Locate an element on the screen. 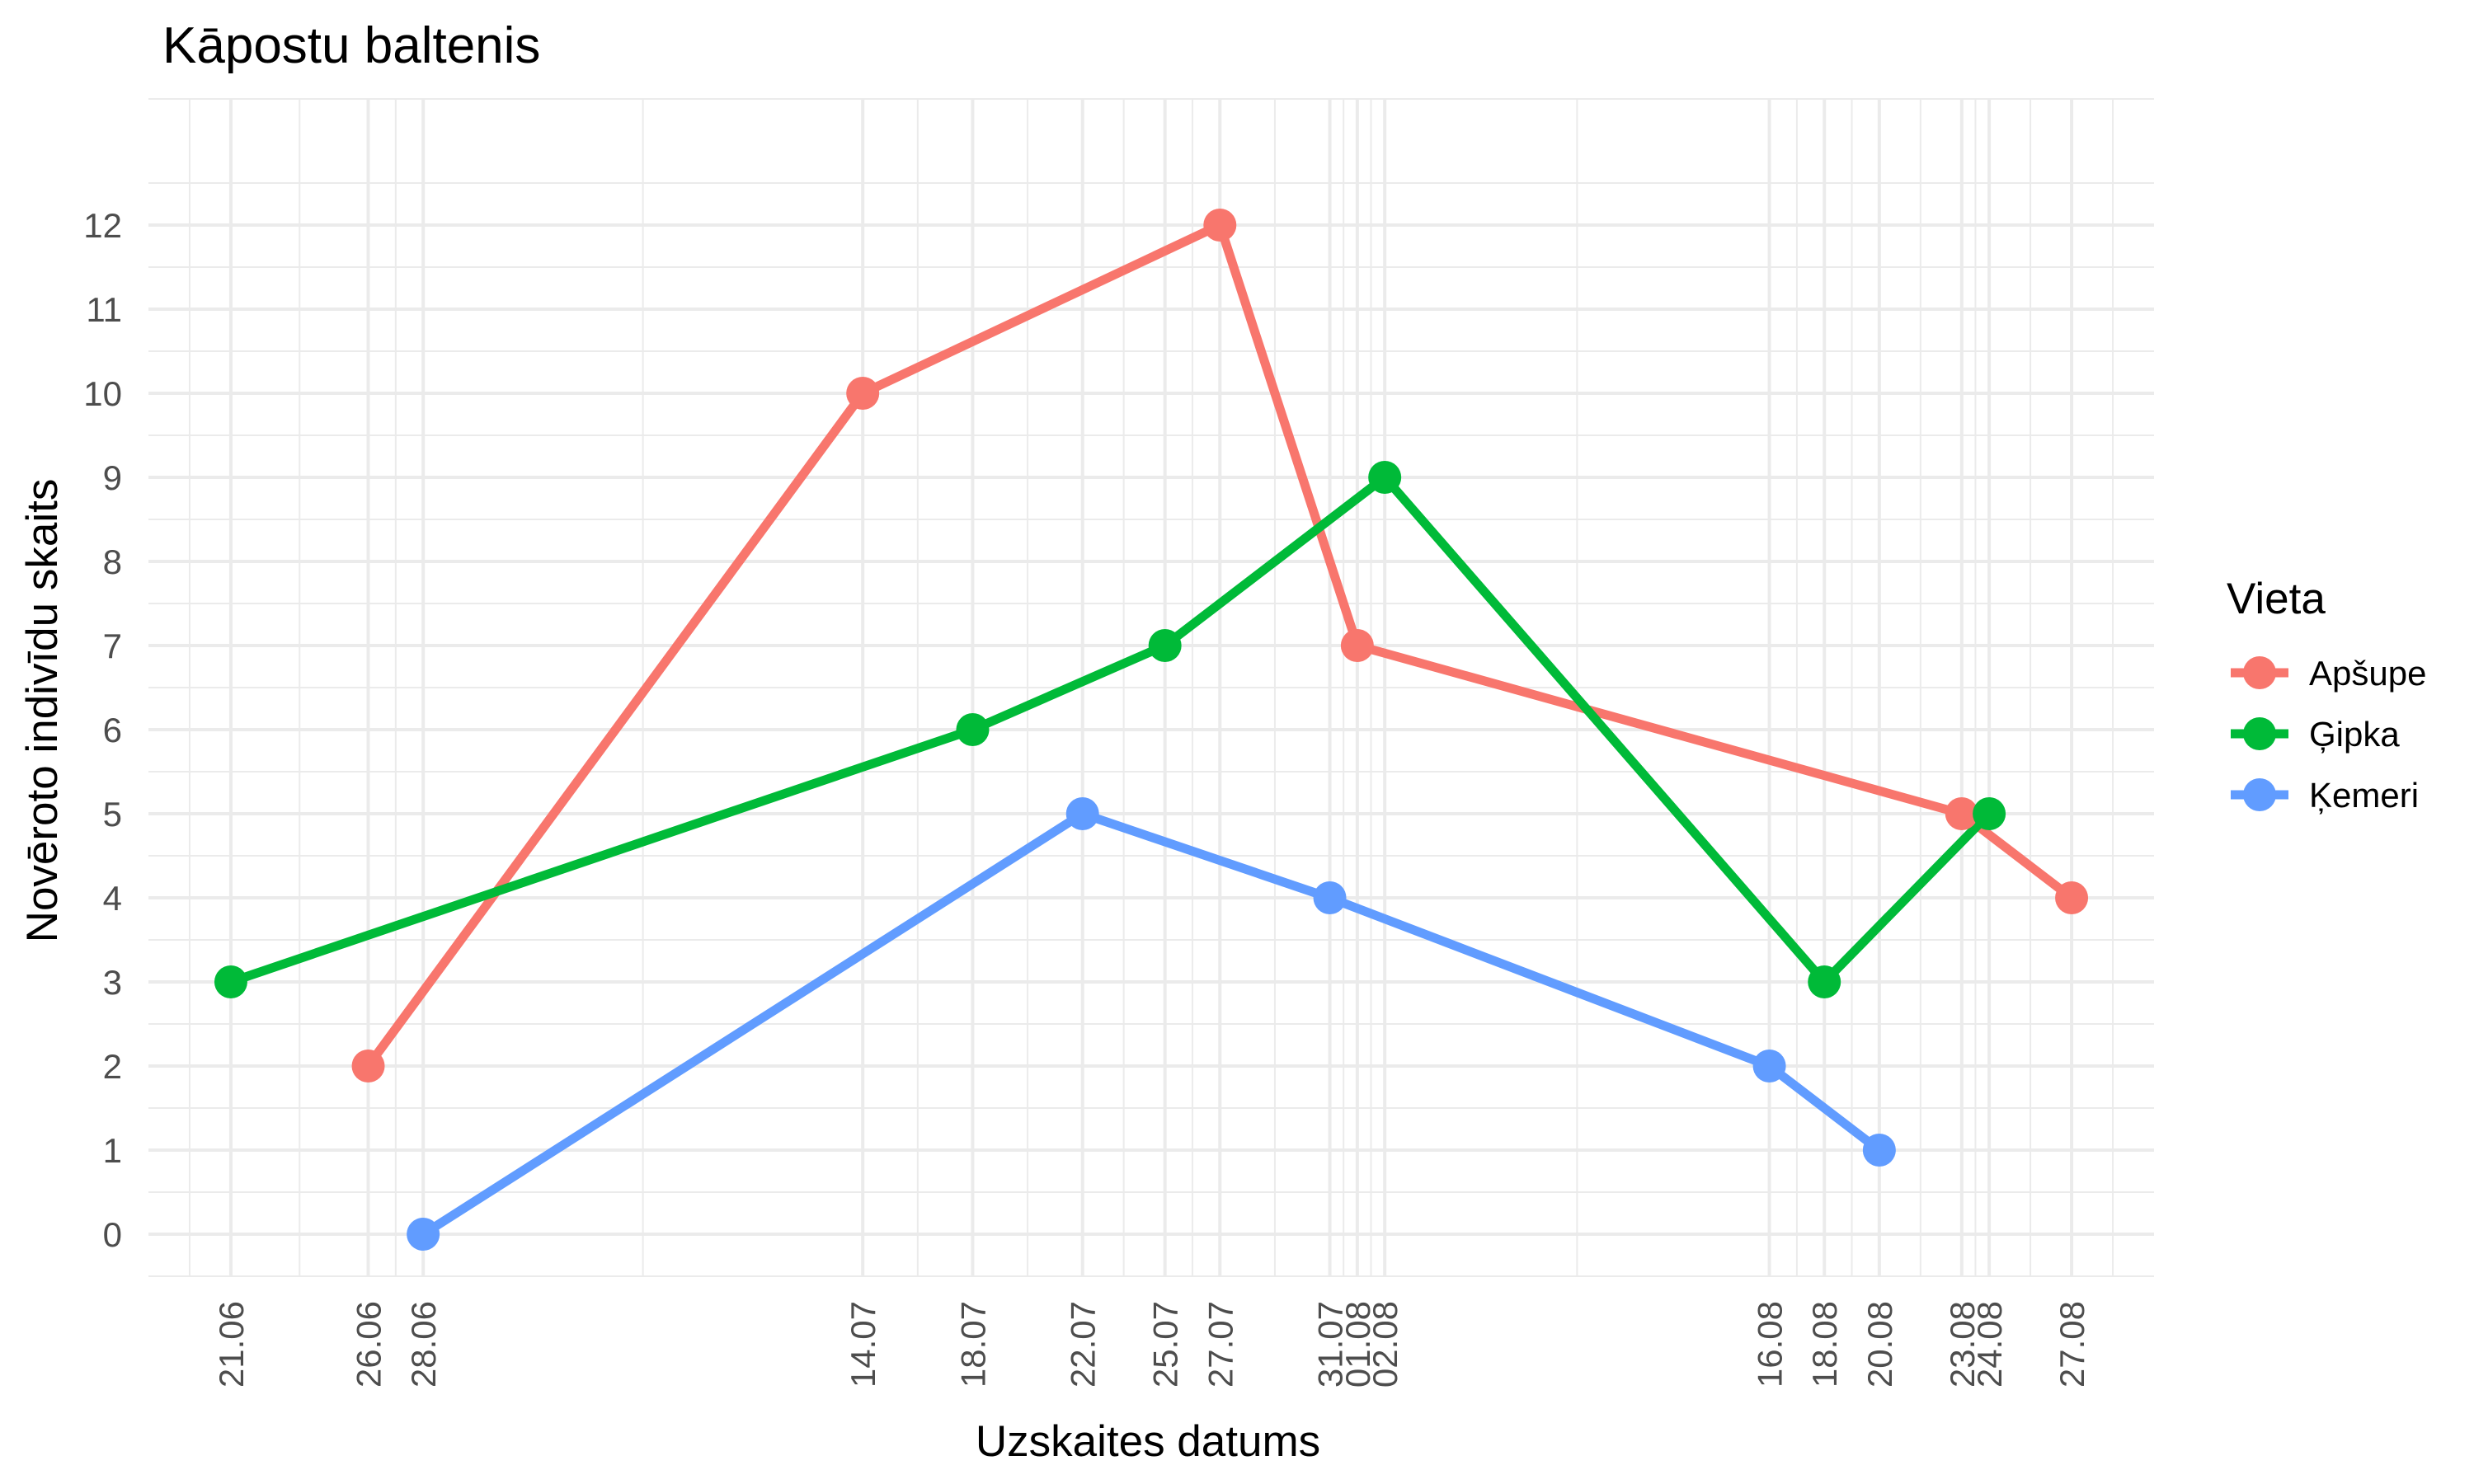 This screenshot has width=2474, height=1484. legend-label: Ķemeri is located at coordinates (2364, 796).